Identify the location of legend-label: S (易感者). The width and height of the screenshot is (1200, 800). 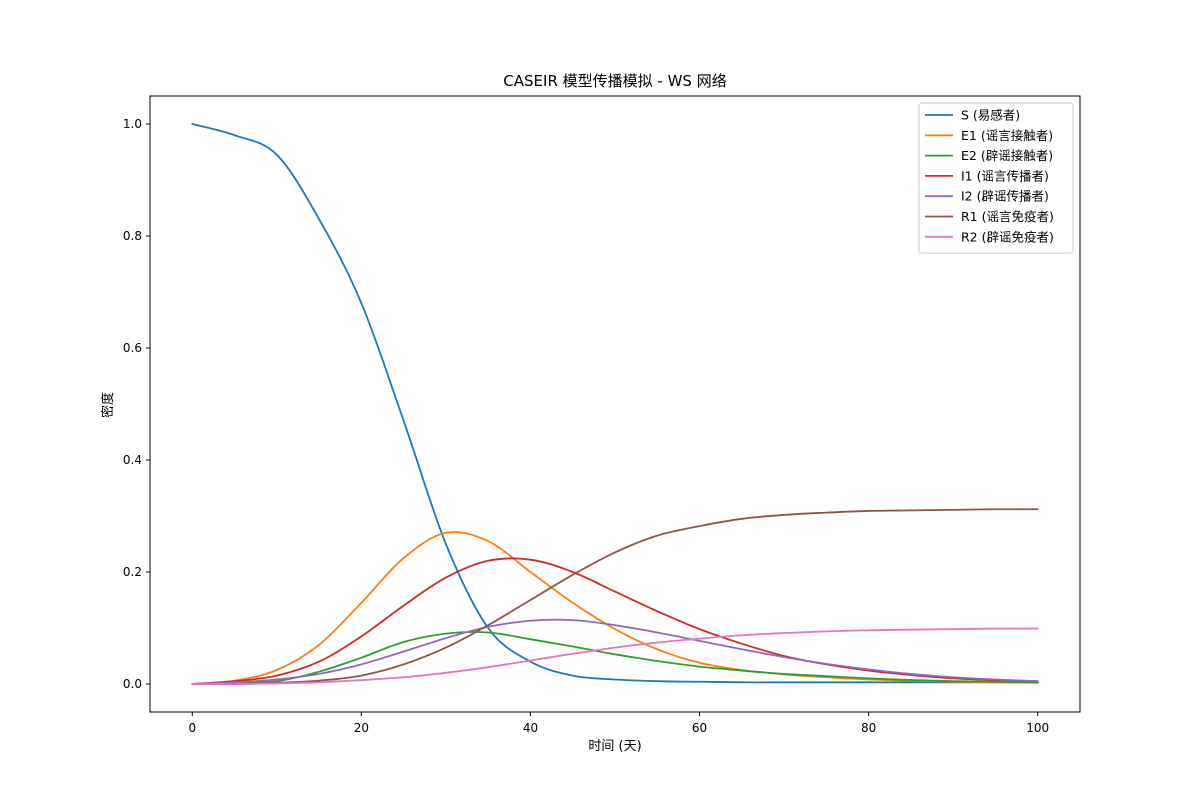
(990, 115).